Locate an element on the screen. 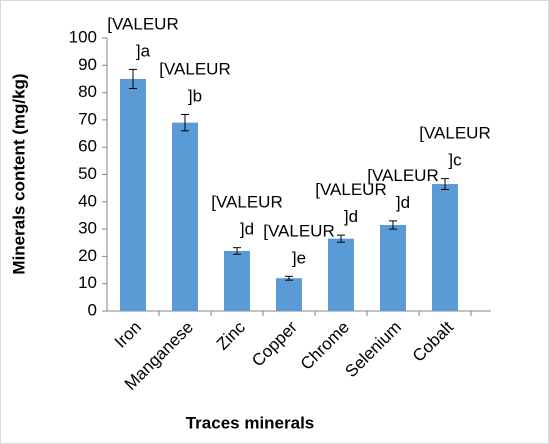  y-axis-title: Minerals content (mg/kg) is located at coordinates (18, 173).